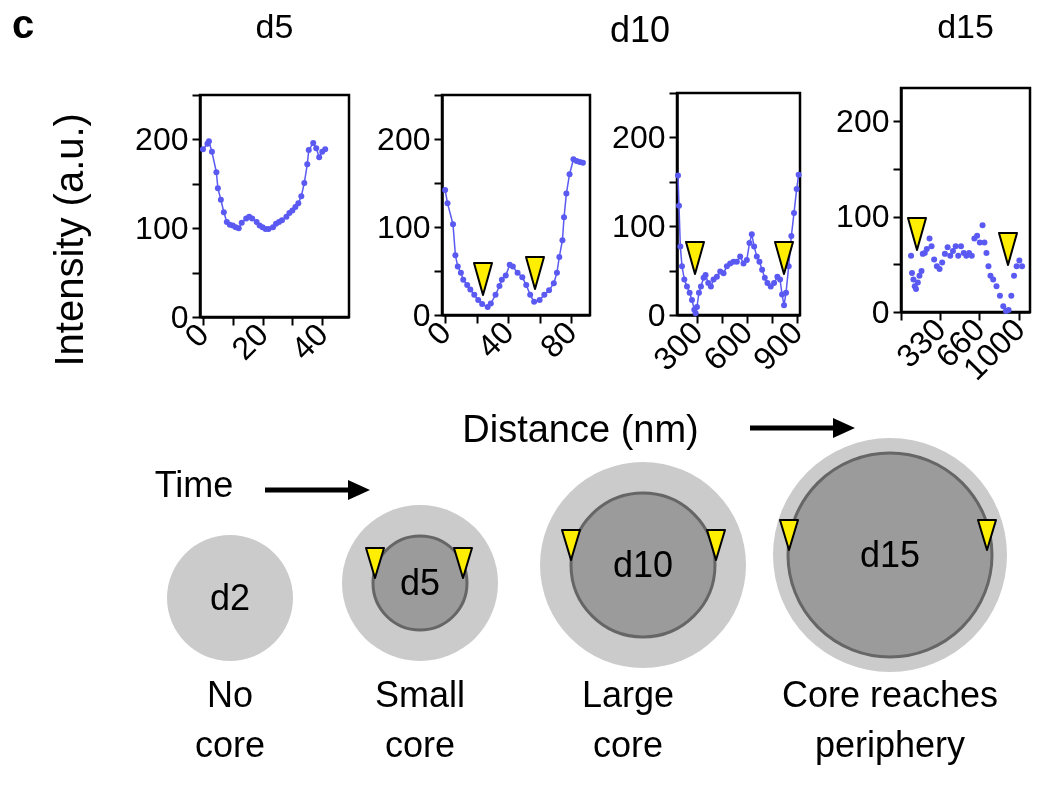 Image resolution: width=1045 pixels, height=786 pixels. What do you see at coordinates (890, 555) in the screenshot?
I see `text: d15` at bounding box center [890, 555].